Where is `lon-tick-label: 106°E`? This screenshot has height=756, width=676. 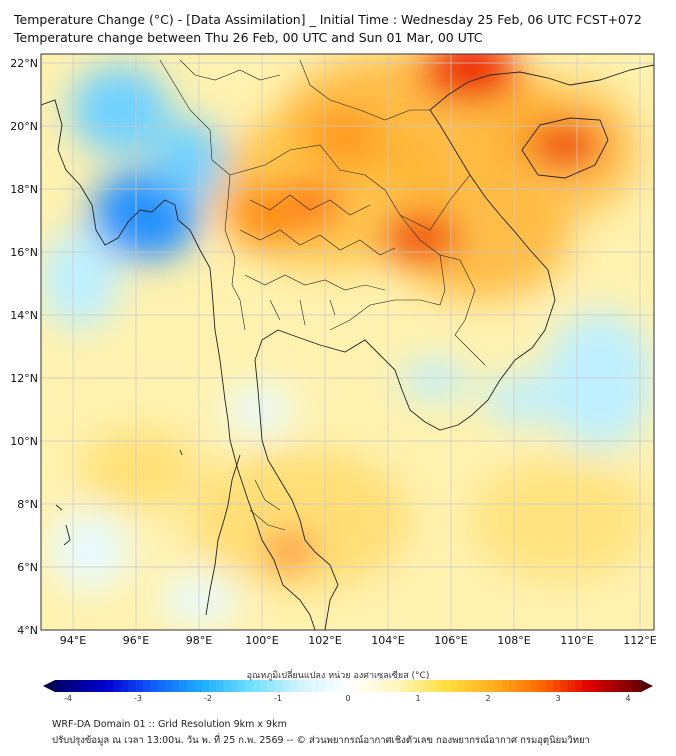 lon-tick-label: 106°E is located at coordinates (450, 640).